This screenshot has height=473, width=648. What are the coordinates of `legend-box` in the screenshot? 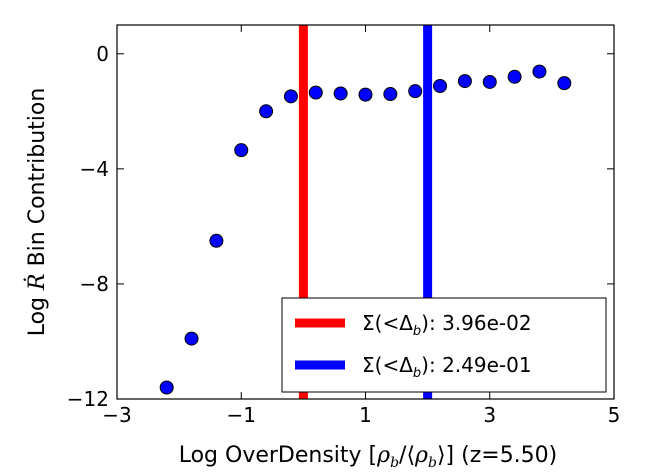 It's located at (444, 345).